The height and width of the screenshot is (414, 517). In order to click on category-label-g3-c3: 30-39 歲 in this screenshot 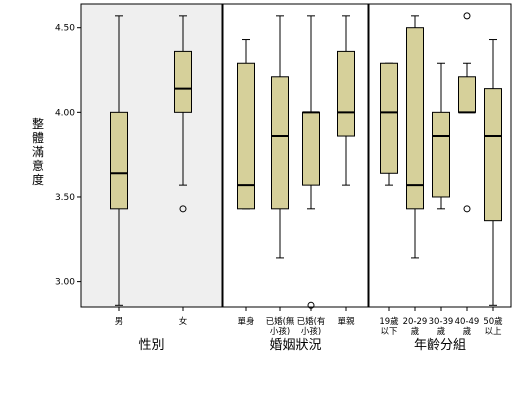, I will do `click(441, 327)`.